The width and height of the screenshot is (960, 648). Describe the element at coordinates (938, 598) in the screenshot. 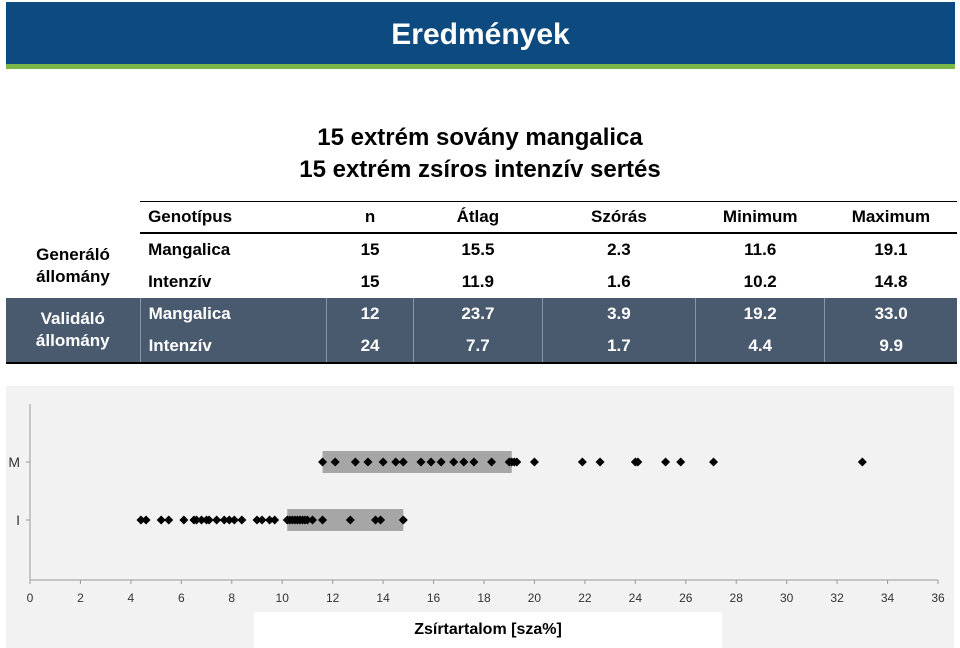

I see `x-tick-label: 36` at that location.